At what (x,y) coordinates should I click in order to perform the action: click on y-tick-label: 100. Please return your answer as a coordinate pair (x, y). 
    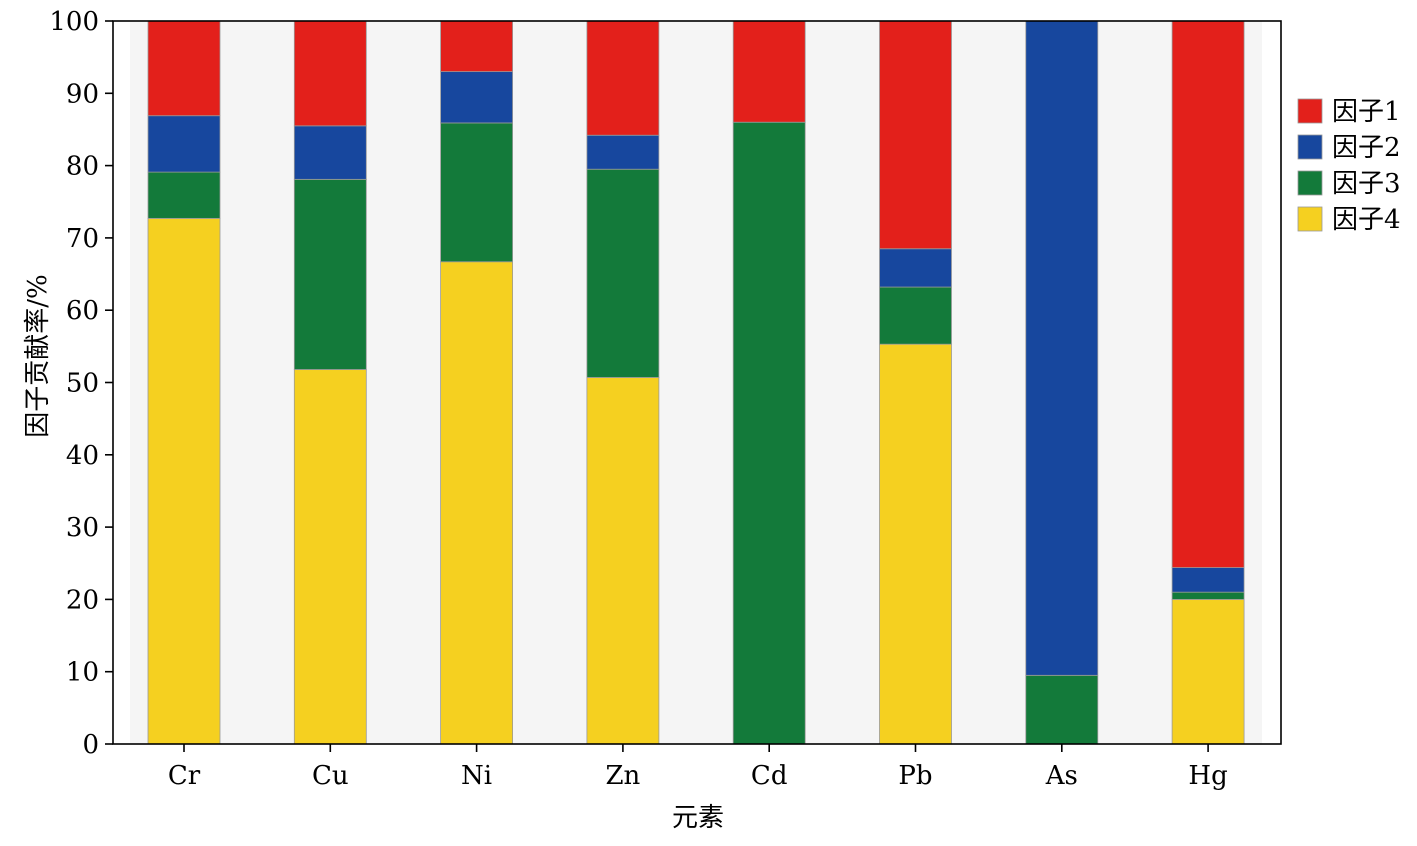
    Looking at the image, I should click on (74, 22).